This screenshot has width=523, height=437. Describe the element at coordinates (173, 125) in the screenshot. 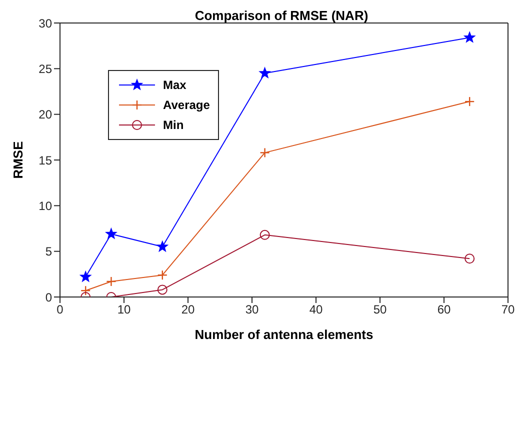

I see `legend-label: Min` at that location.